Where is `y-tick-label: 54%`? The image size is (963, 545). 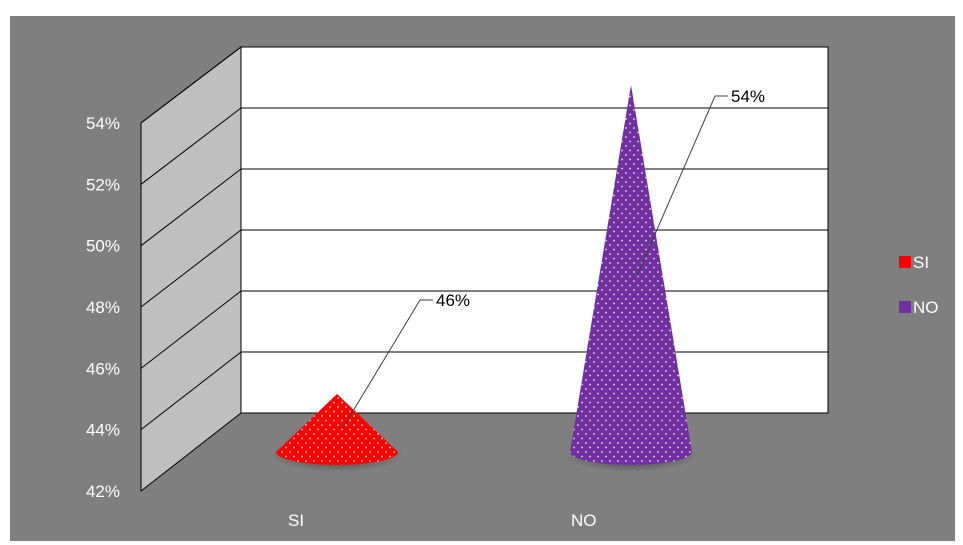 y-tick-label: 54% is located at coordinates (103, 123).